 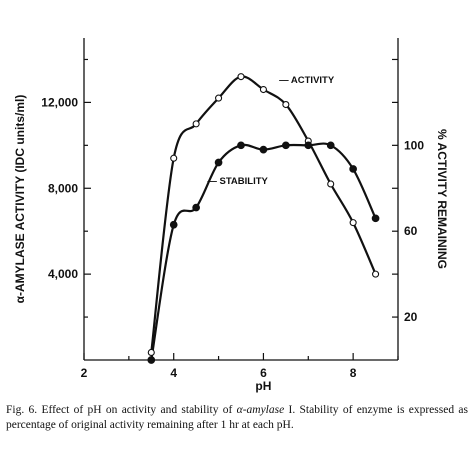 I want to click on x-tick-label: 6, so click(x=263, y=373).